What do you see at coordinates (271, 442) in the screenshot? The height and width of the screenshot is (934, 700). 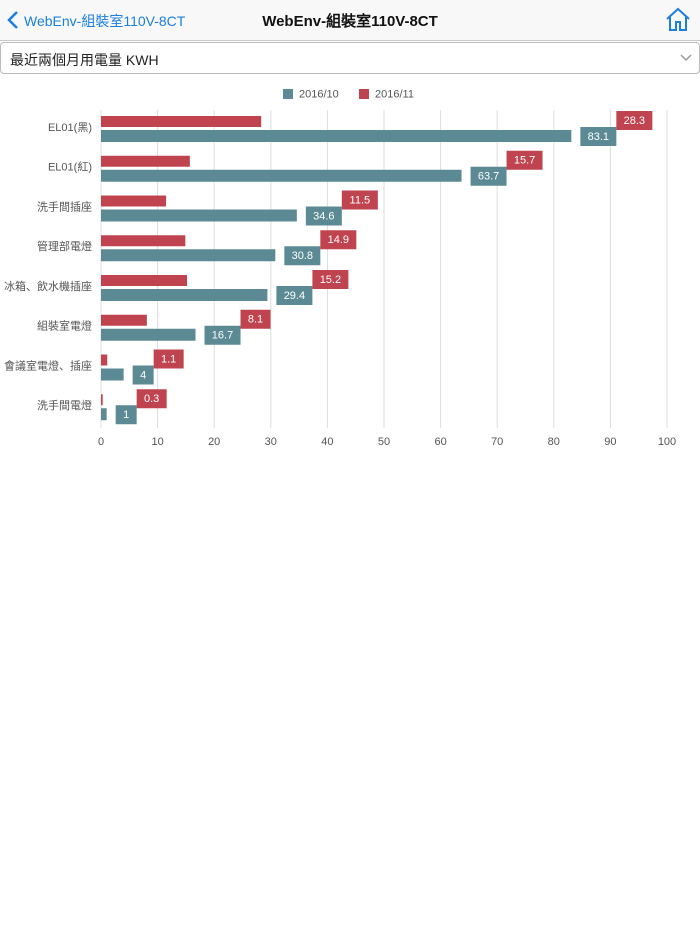 I see `x-tick-label: 30` at bounding box center [271, 442].